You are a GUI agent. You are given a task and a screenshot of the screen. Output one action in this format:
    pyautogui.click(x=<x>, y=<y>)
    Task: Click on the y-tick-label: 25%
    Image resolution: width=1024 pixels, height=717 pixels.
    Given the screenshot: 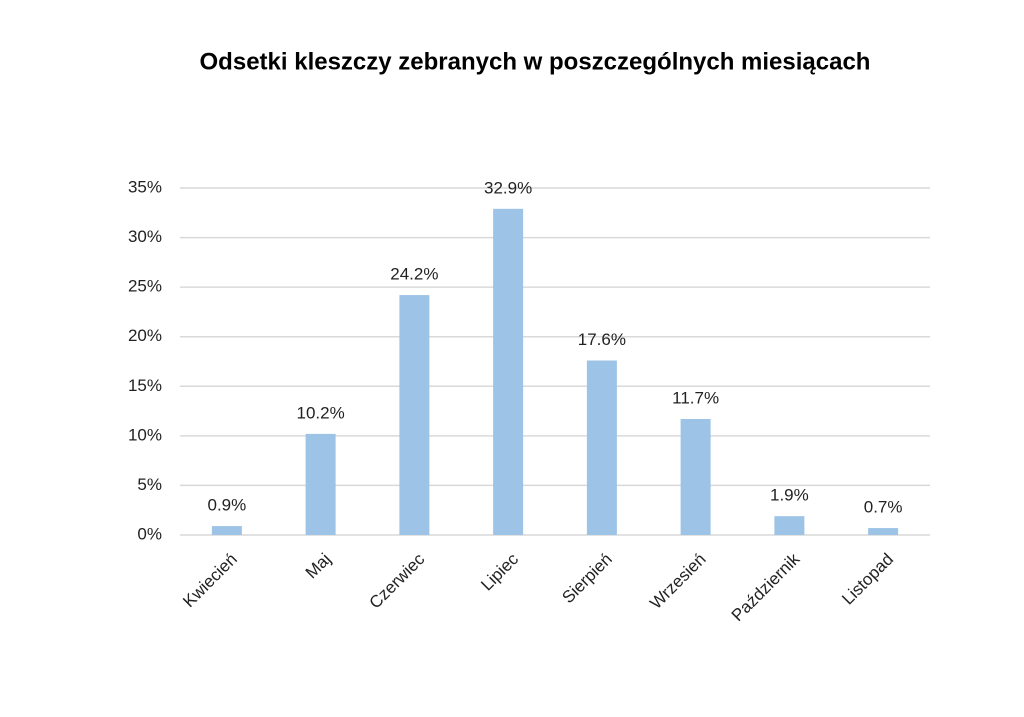 What is the action you would take?
    pyautogui.click(x=145, y=286)
    